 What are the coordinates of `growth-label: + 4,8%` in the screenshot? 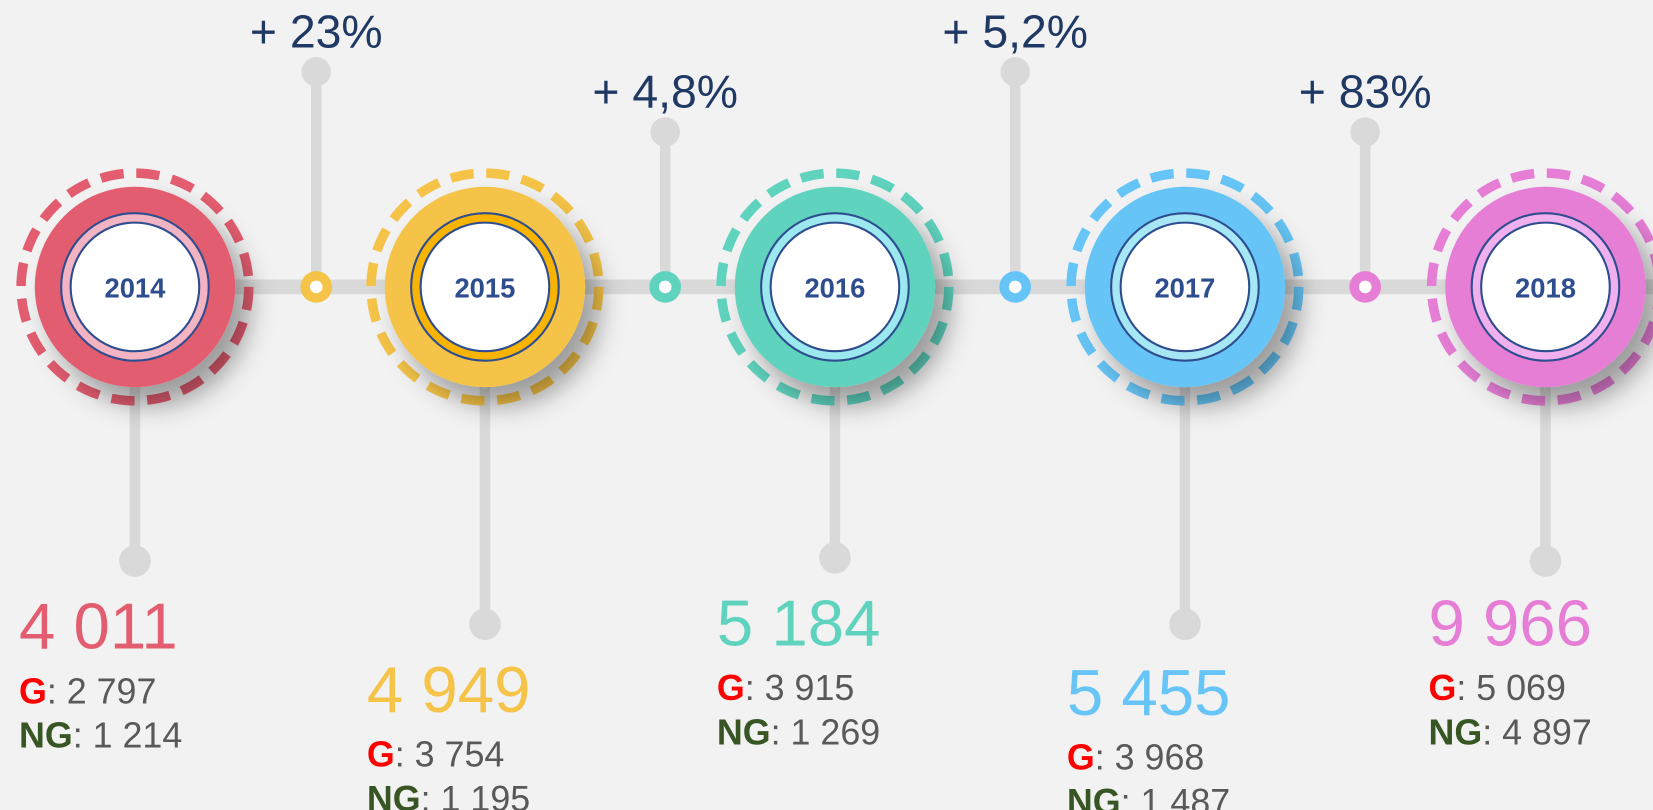 It's located at (665, 92).